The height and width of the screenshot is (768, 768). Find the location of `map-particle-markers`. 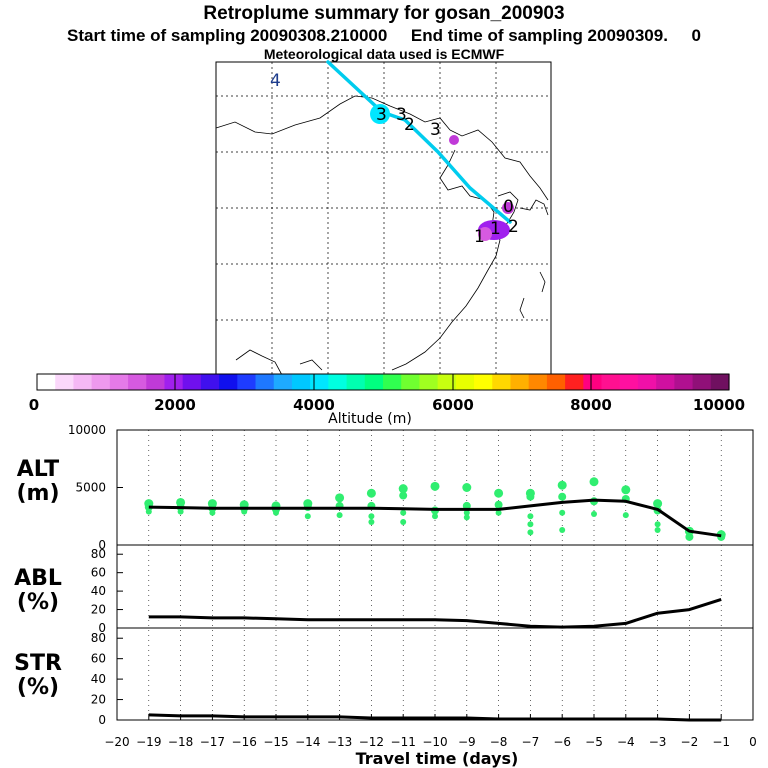

map-particle-markers is located at coordinates (442, 172).